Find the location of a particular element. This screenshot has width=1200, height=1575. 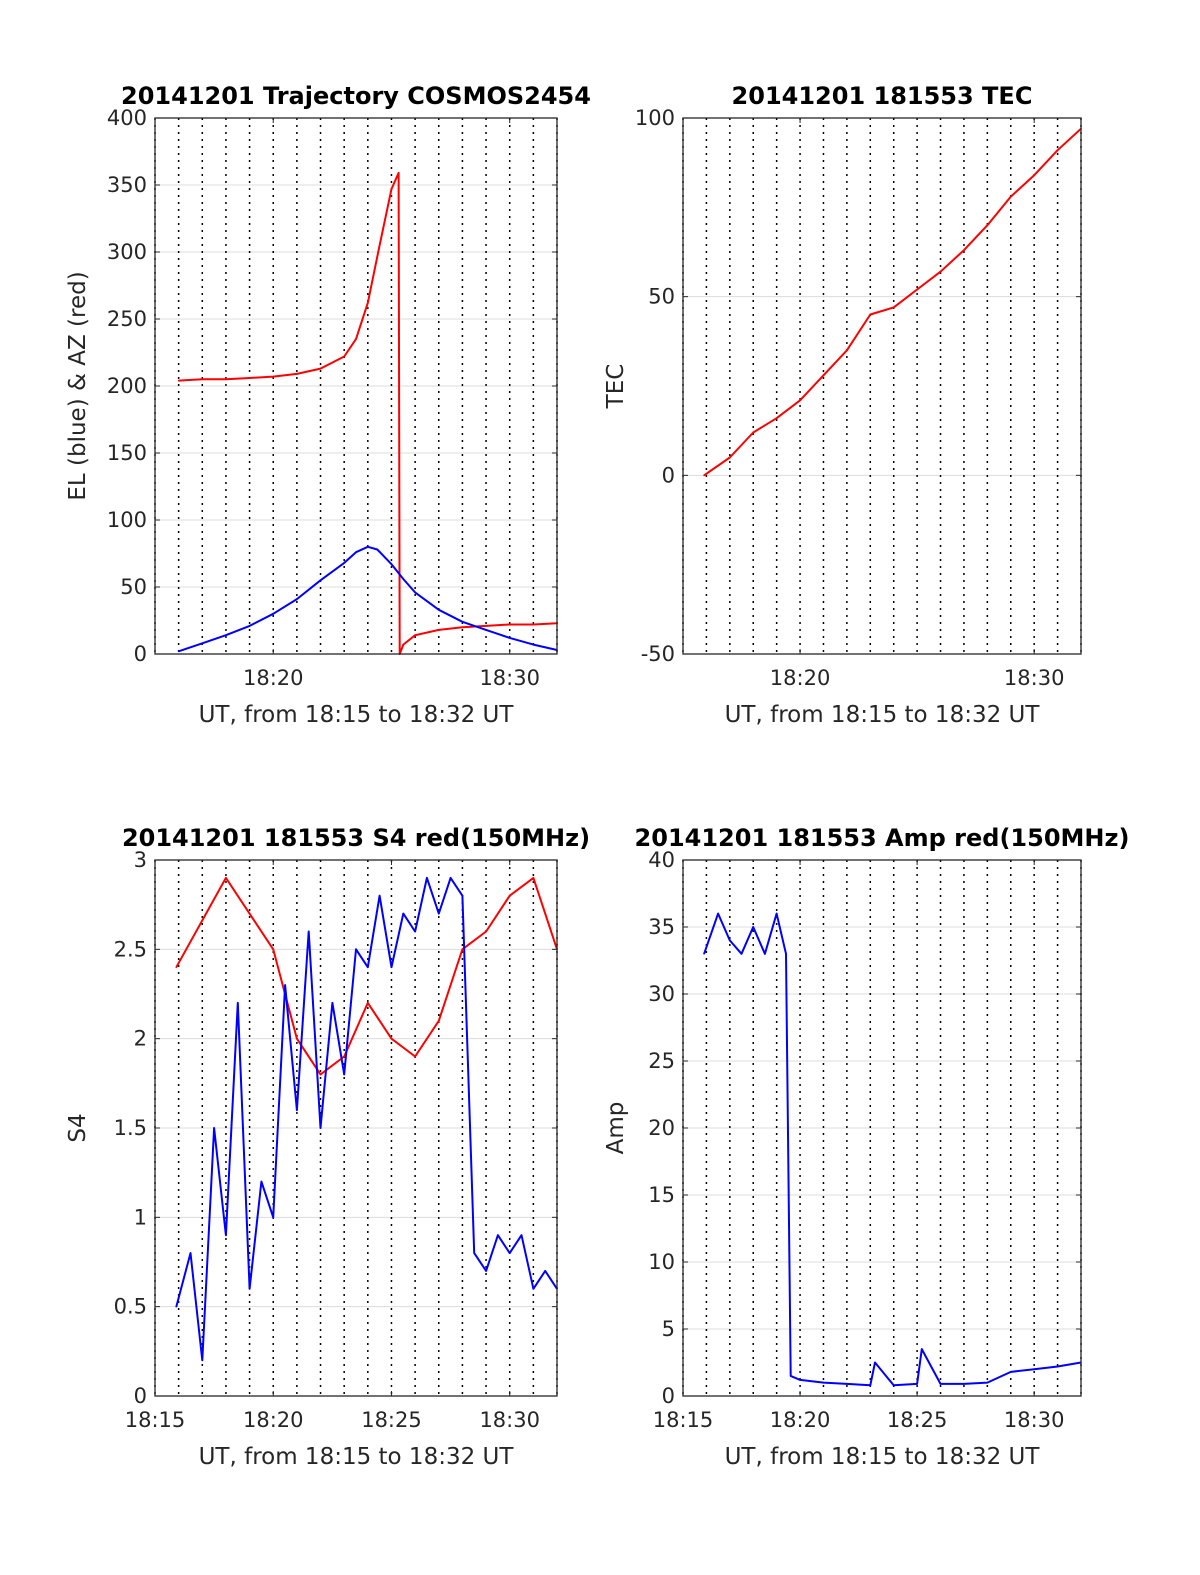

y-tick-label: 100 is located at coordinates (655, 118).